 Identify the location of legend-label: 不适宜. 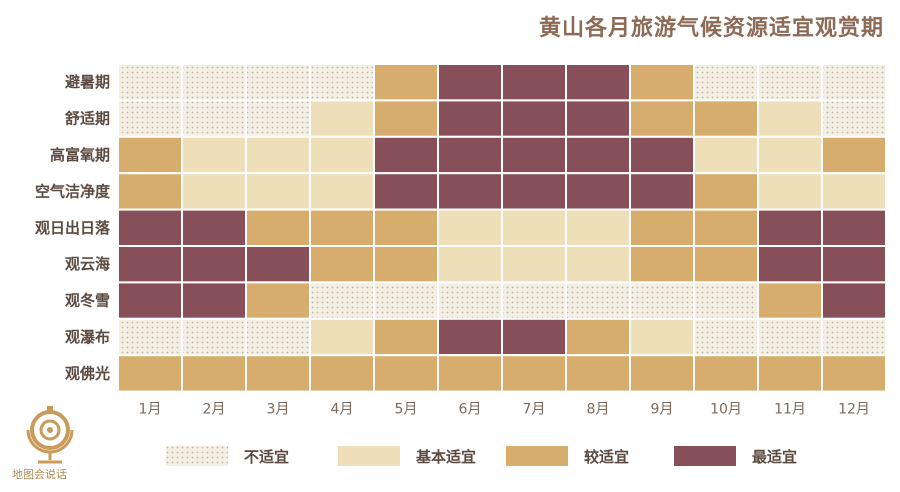
(266, 457).